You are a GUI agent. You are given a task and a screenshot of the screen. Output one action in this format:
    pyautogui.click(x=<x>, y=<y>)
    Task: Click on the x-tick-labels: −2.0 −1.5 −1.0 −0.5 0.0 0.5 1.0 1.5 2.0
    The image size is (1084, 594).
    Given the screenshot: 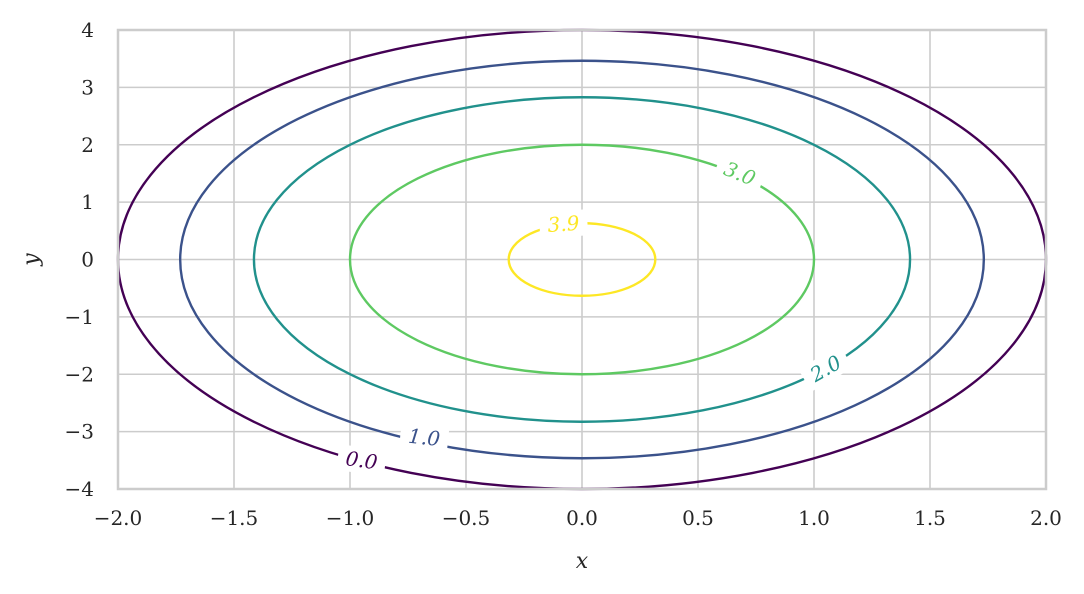 What is the action you would take?
    pyautogui.click(x=578, y=518)
    